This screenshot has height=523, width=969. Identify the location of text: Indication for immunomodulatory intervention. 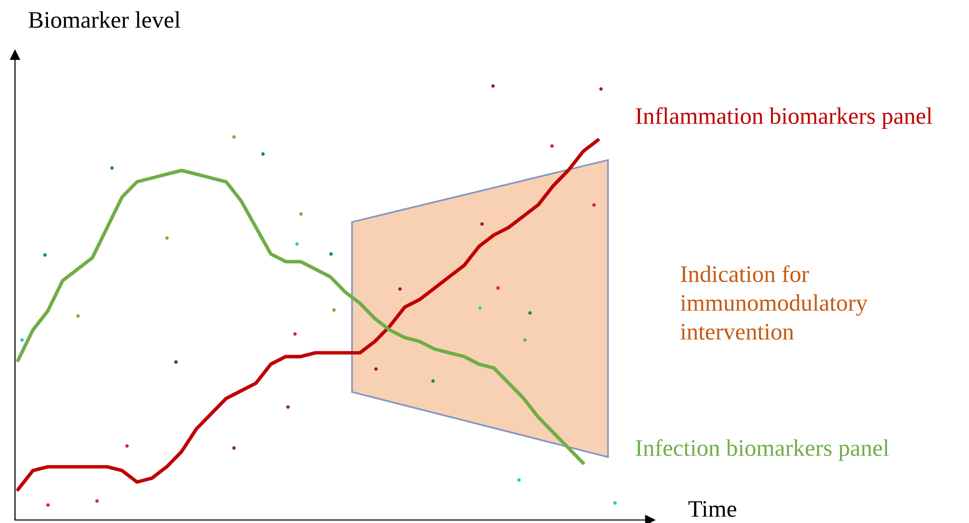
(774, 302).